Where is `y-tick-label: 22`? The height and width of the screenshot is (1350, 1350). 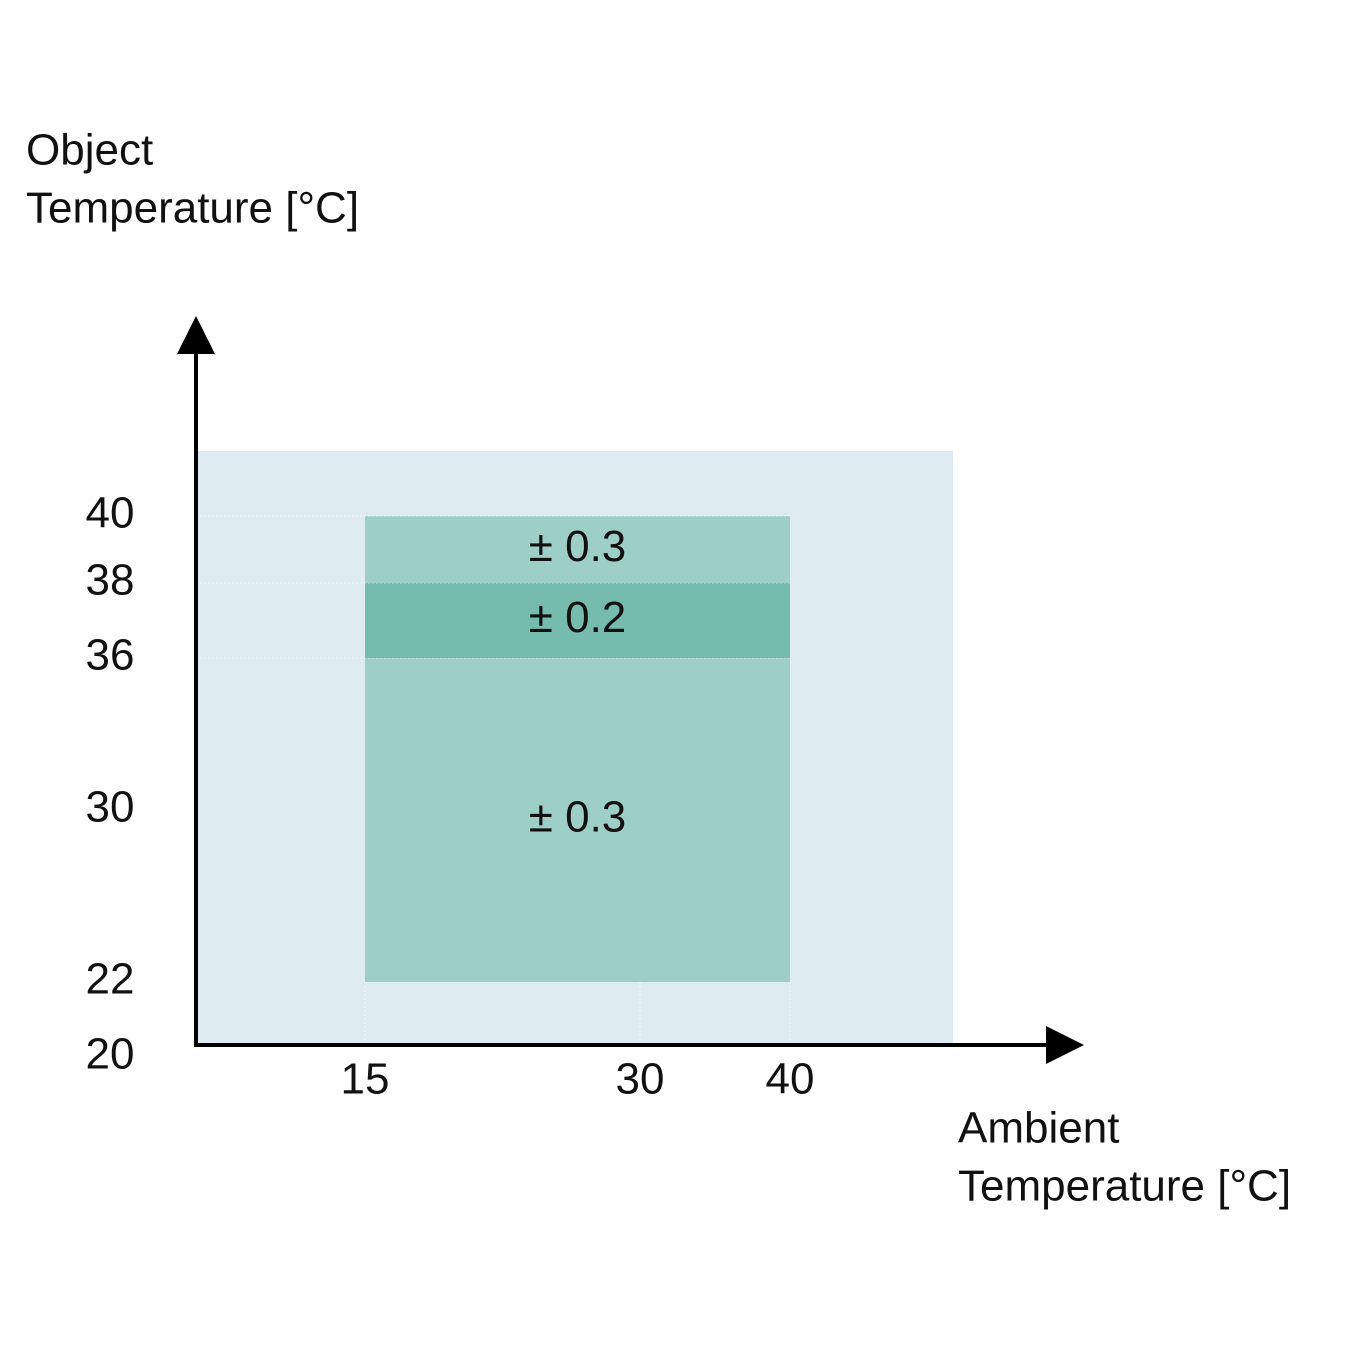
y-tick-label: 22 is located at coordinates (110, 979).